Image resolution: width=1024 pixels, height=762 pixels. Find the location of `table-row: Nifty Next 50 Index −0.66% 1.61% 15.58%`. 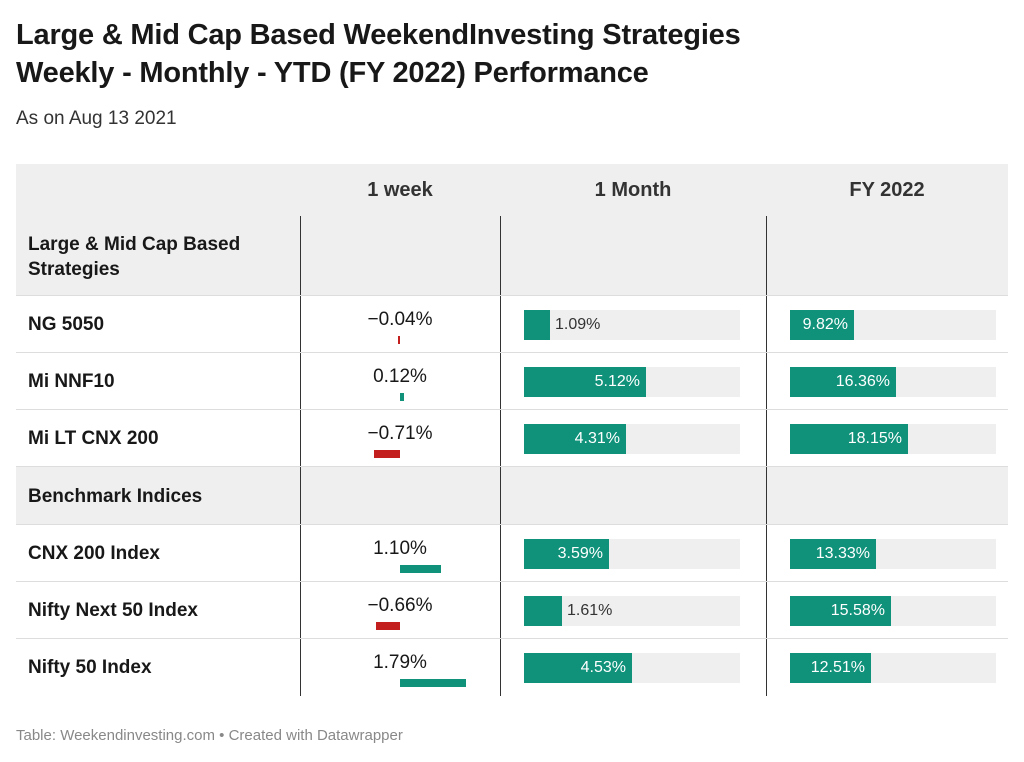

table-row: Nifty Next 50 Index −0.66% 1.61% 15.58% is located at coordinates (512, 610).